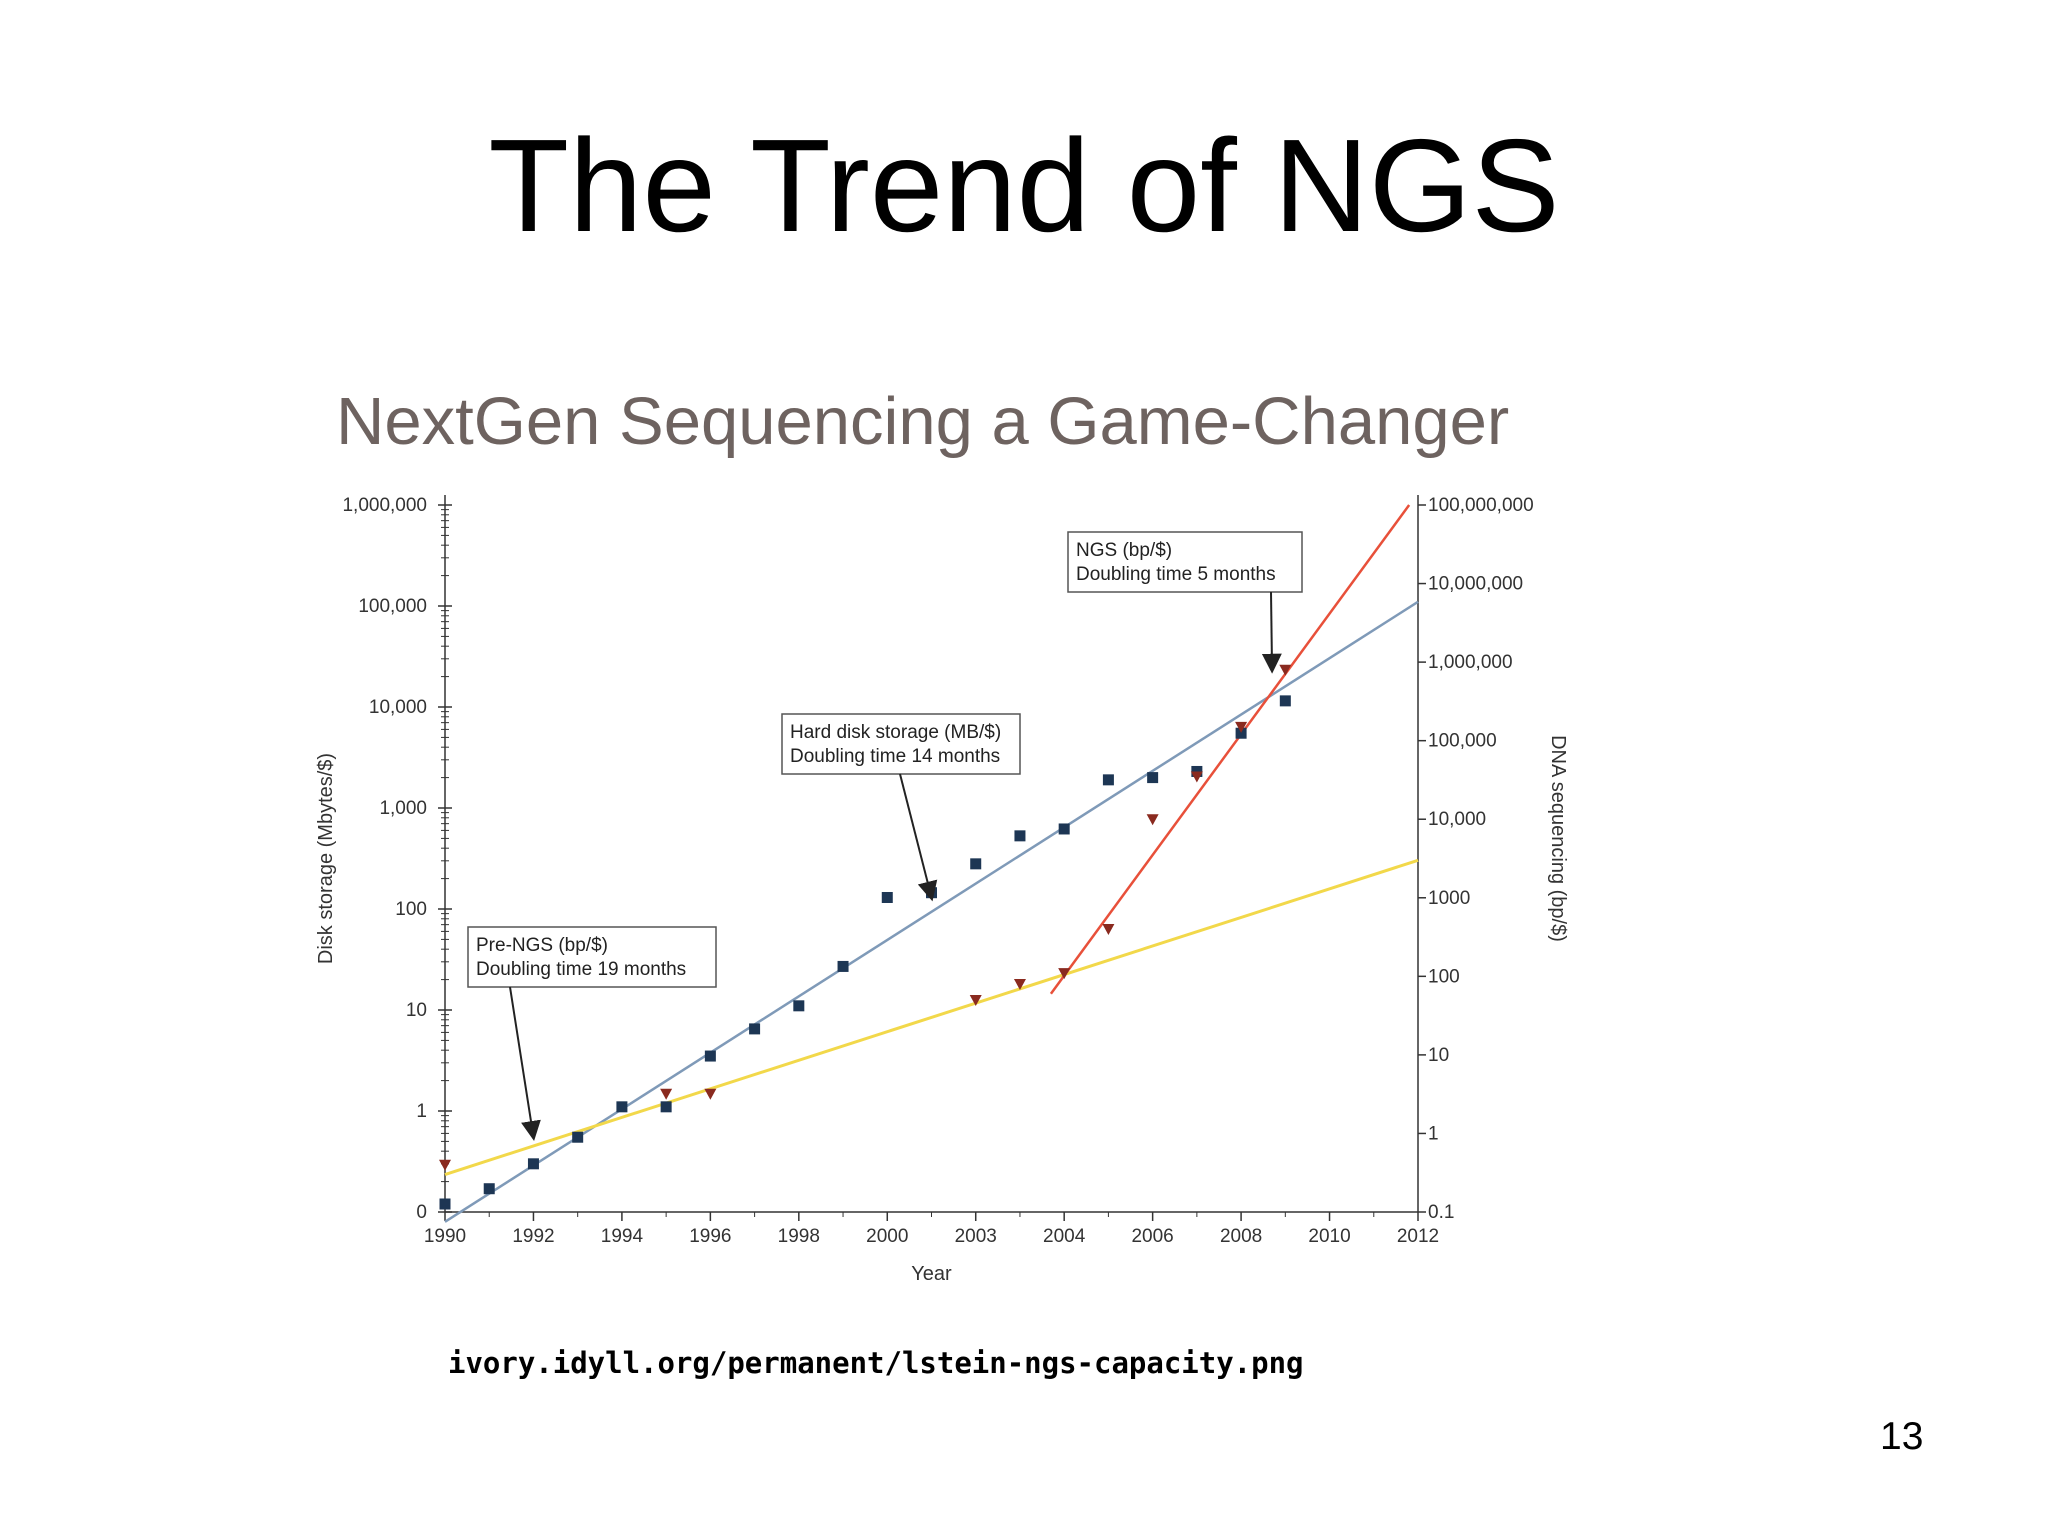 This screenshot has height=1536, width=2048. Describe the element at coordinates (384, 505) in the screenshot. I see `left-axis-tick-label: 1,000,000` at that location.